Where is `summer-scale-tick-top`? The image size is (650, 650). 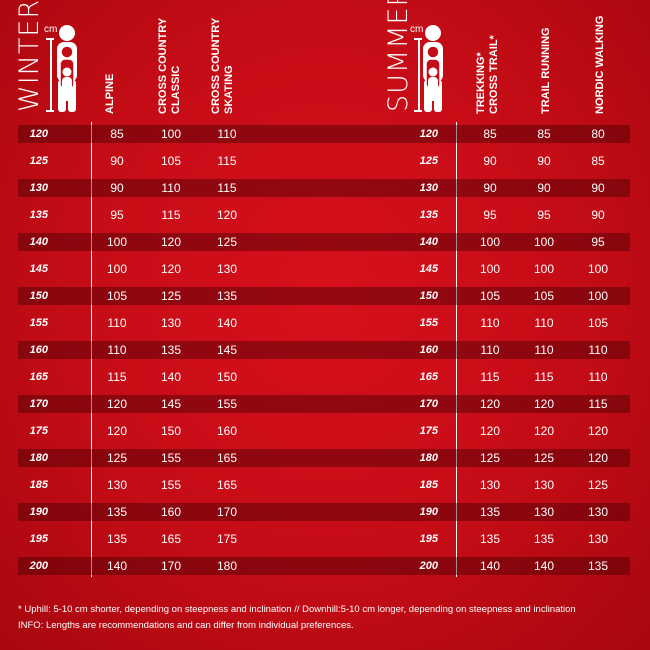
summer-scale-tick-top is located at coordinates (418, 39).